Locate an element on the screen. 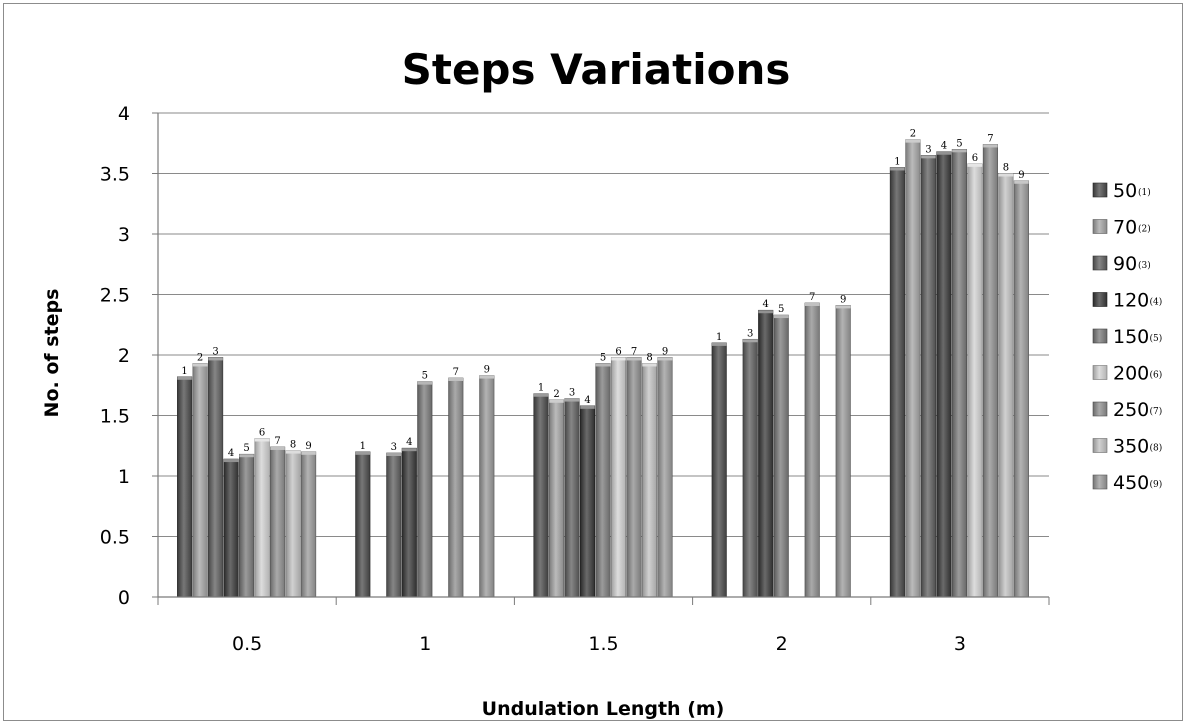 The image size is (1188, 726). x-tick-label: 1 is located at coordinates (425, 644).